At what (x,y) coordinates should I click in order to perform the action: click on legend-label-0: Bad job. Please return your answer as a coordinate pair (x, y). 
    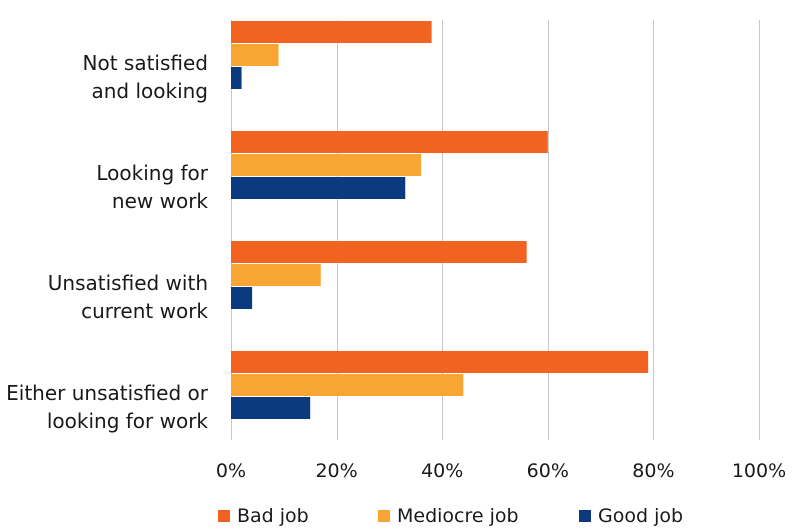
    Looking at the image, I should click on (273, 516).